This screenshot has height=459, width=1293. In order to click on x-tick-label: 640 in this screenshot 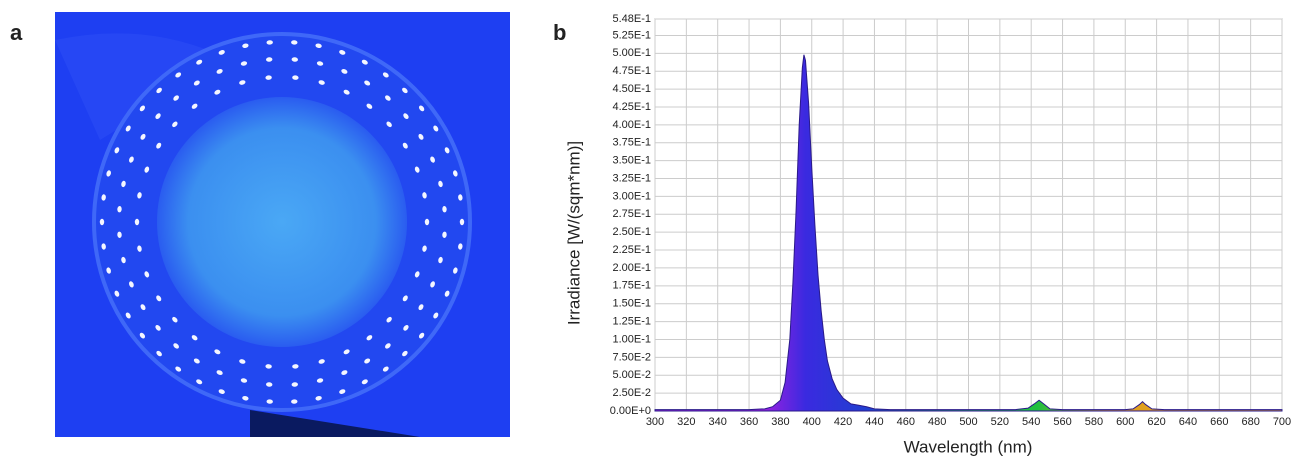, I will do `click(1188, 422)`.